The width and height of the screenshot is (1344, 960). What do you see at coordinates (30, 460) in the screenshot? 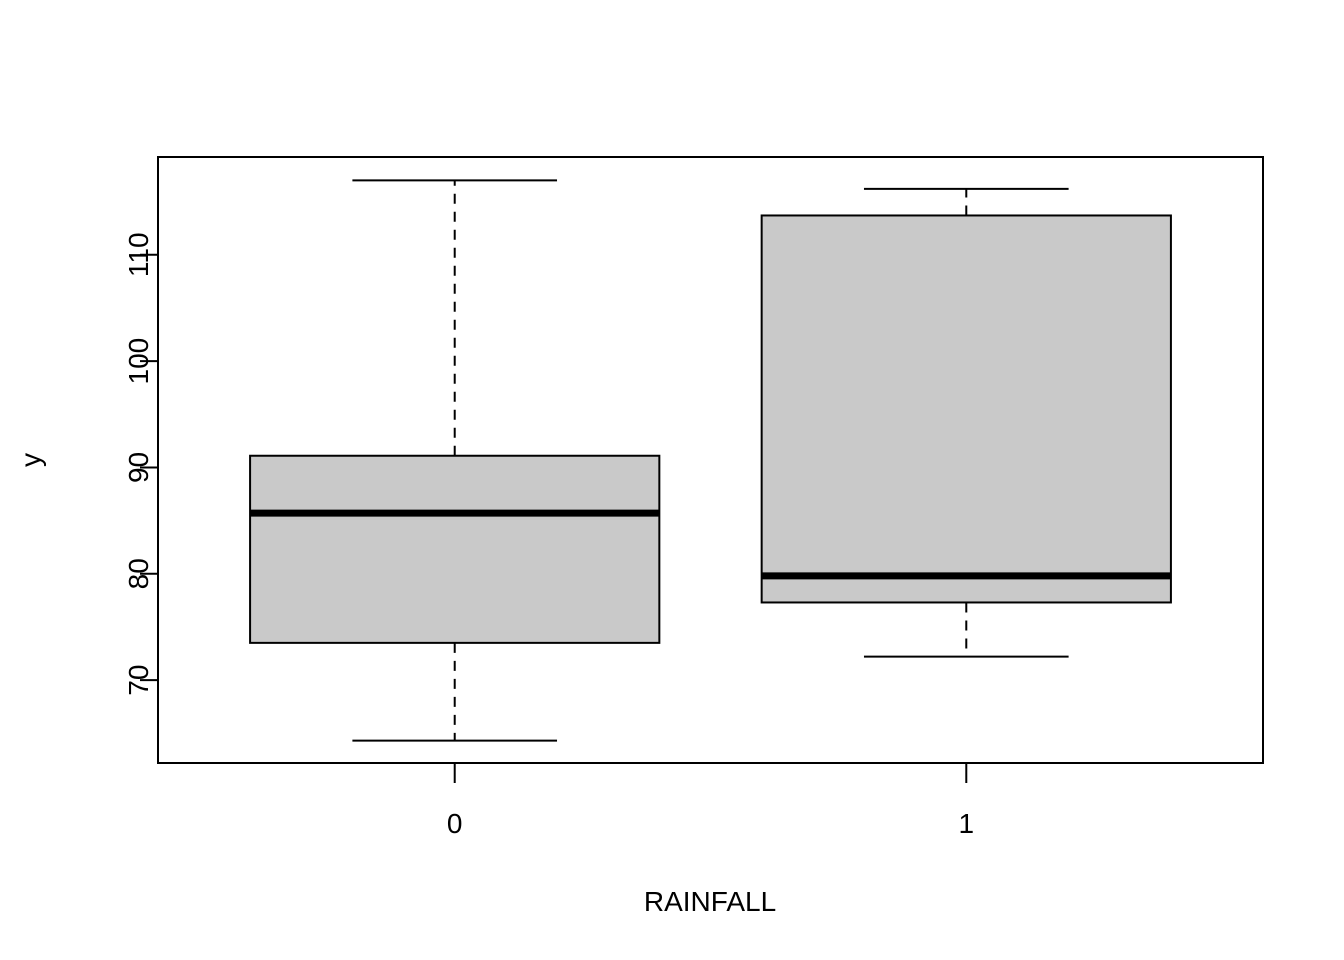
I see `y-axis-label: y` at bounding box center [30, 460].